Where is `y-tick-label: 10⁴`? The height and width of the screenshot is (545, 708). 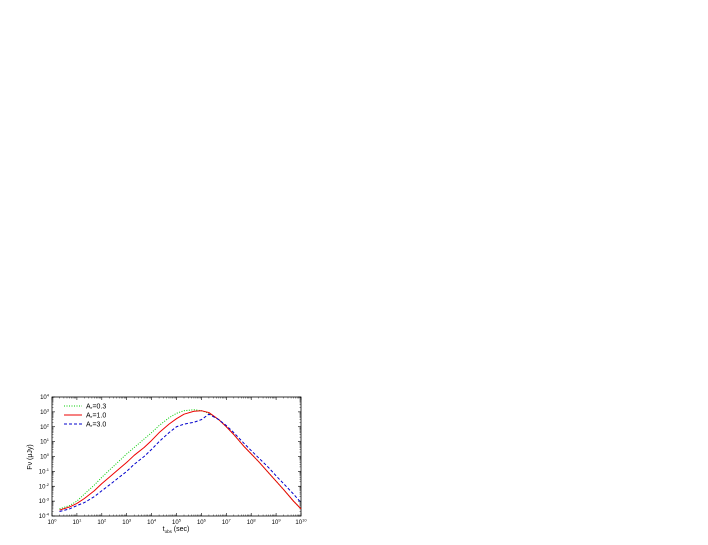
y-tick-label: 10⁴ is located at coordinates (45, 397).